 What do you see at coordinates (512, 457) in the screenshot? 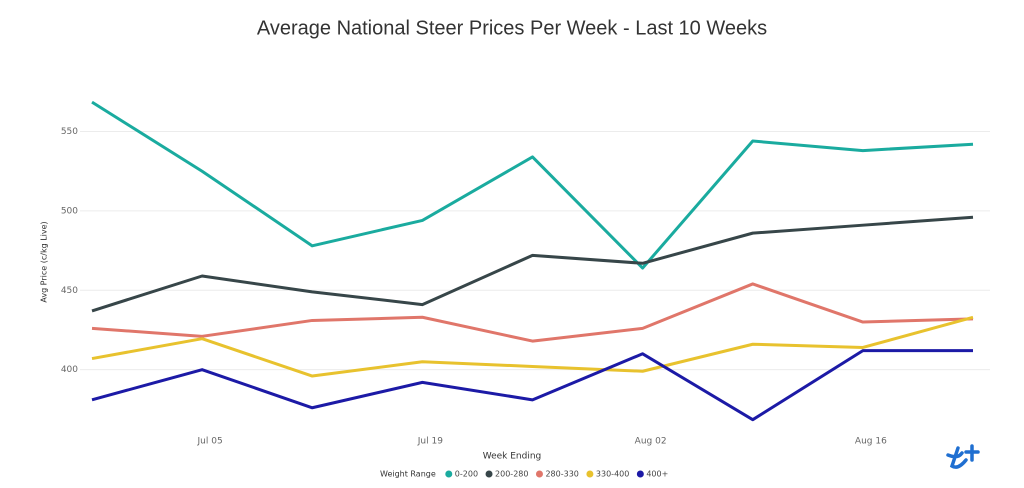
I see `x-axis-title: Week Ending` at bounding box center [512, 457].